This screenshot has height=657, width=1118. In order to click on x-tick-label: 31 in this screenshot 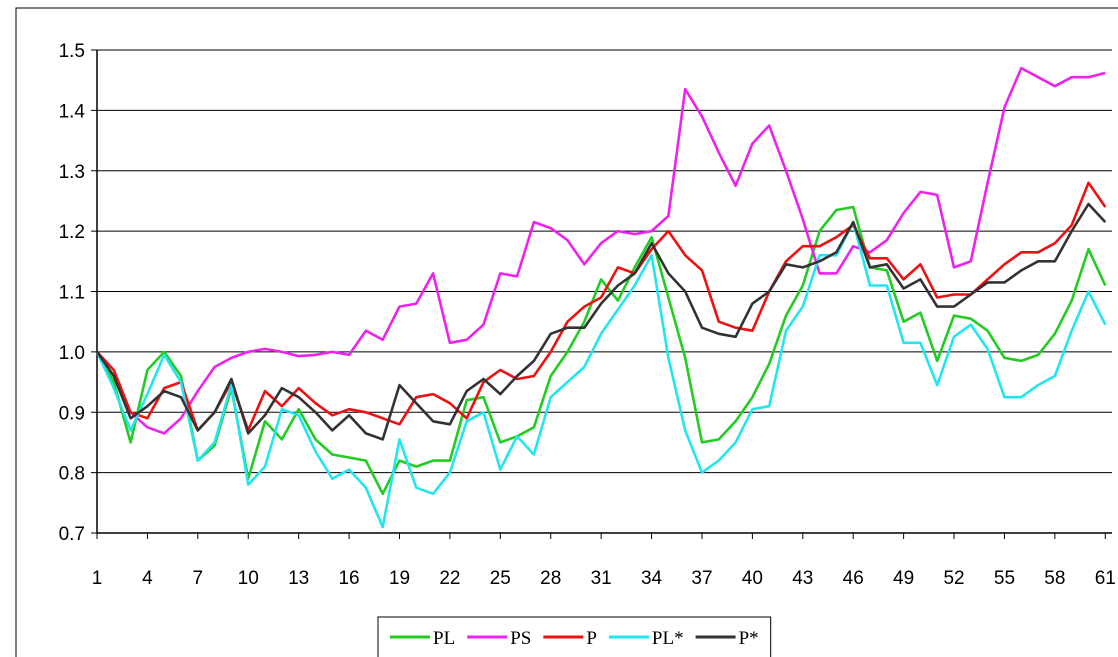, I will do `click(601, 578)`.